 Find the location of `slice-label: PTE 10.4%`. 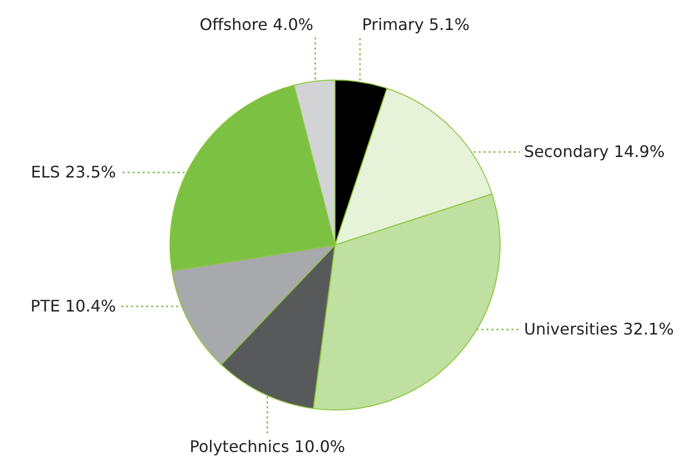

slice-label: PTE 10.4% is located at coordinates (73, 306).